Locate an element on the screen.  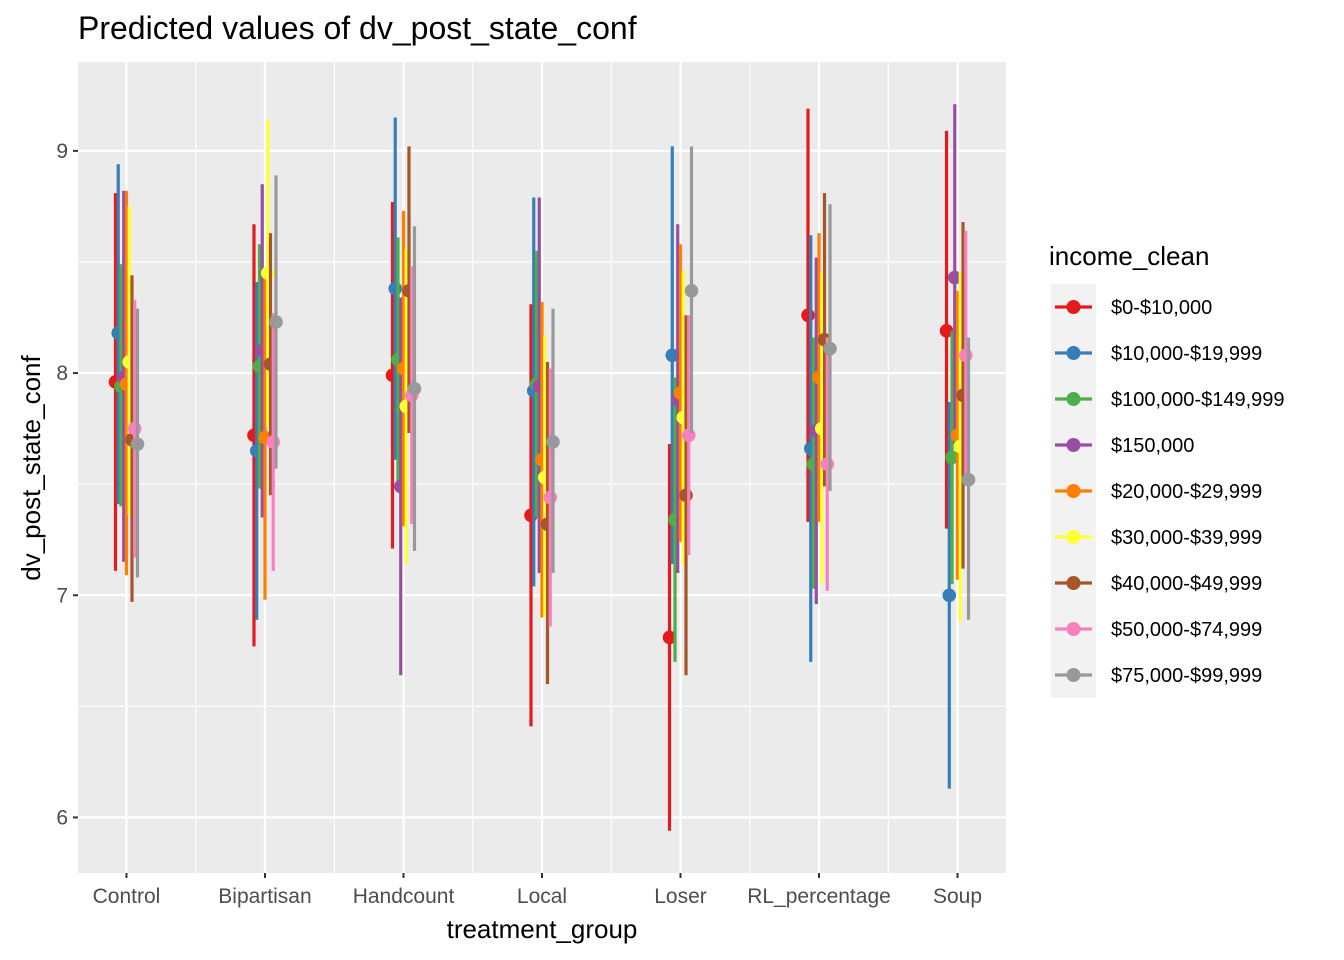
legend-item: $75,000-$99,999 is located at coordinates (1156, 675).